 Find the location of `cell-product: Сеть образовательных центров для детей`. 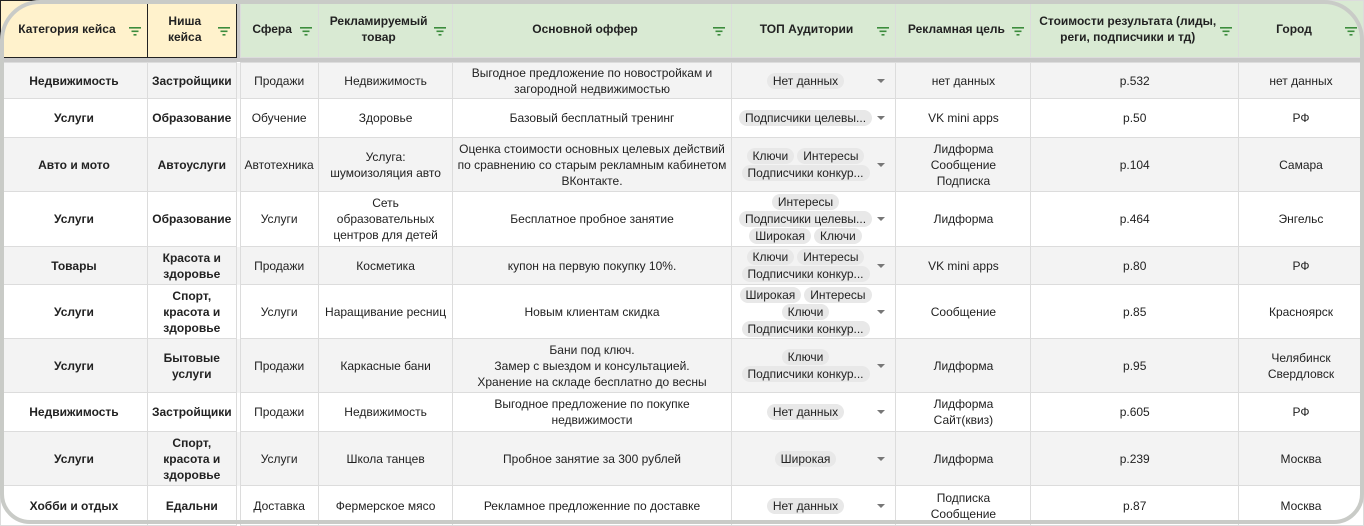

cell-product: Сеть образовательных центров для детей is located at coordinates (385, 219).